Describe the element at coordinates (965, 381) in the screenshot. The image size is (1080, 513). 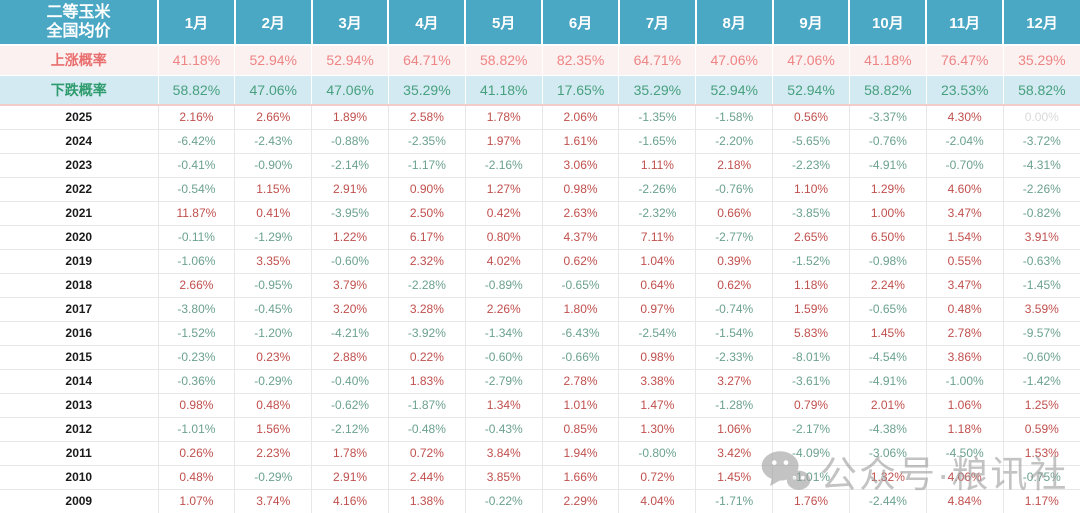
I see `value-cell: -1.00%` at that location.